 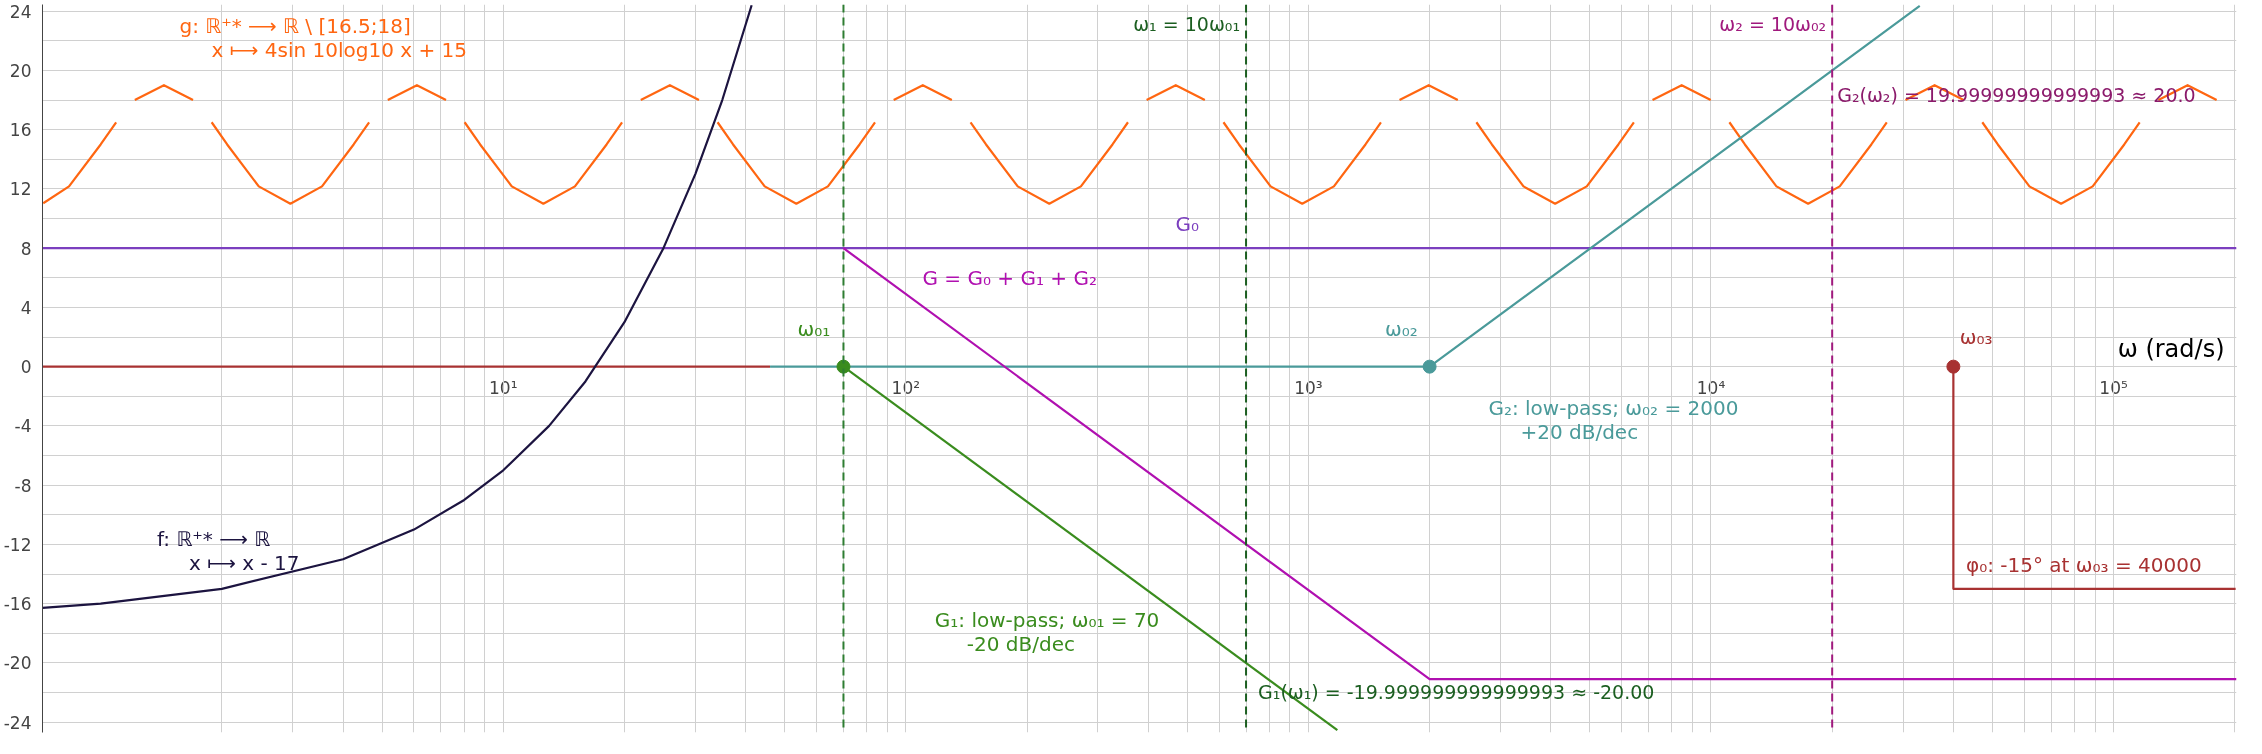 What do you see at coordinates (2171, 348) in the screenshot?
I see `x-axis-title: ω (rad/s)` at bounding box center [2171, 348].